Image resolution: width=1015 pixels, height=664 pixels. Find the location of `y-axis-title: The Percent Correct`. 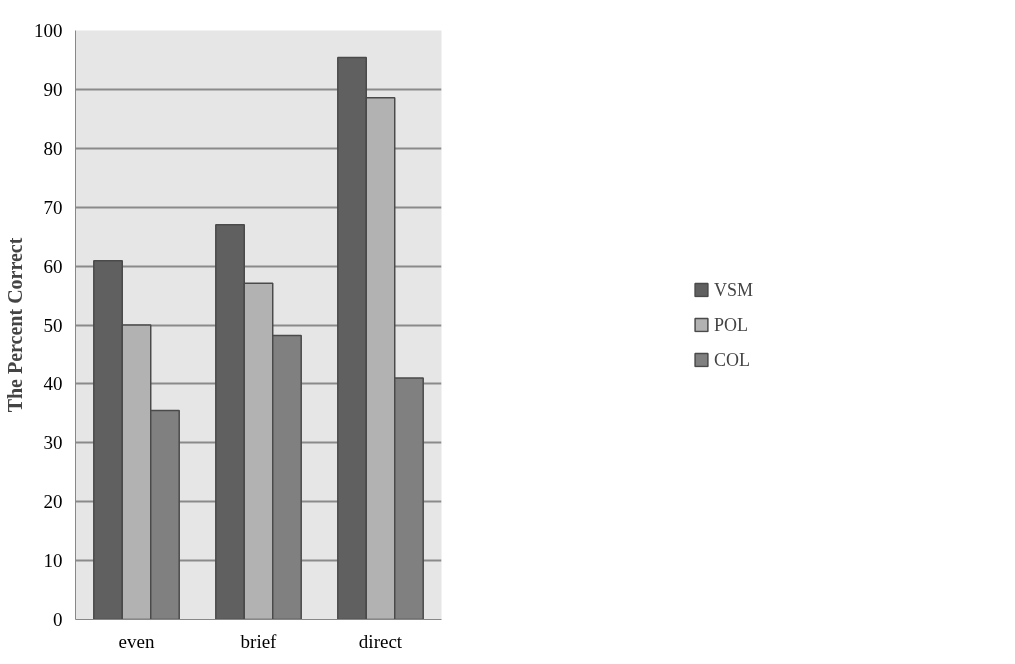

y-axis-title: The Percent Correct is located at coordinates (15, 325).